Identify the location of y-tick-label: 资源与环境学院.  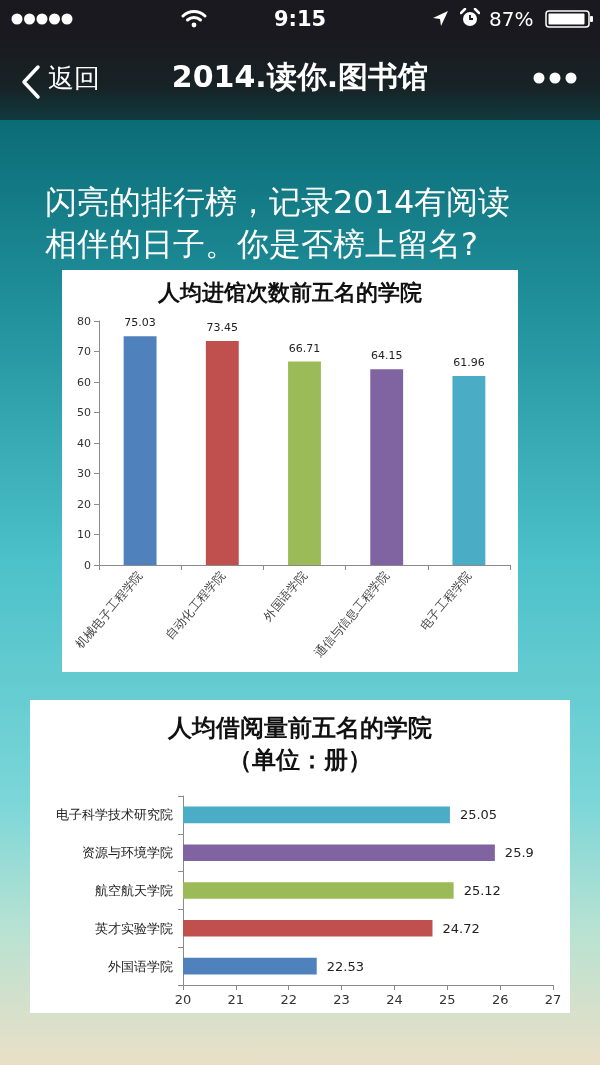
(127, 853).